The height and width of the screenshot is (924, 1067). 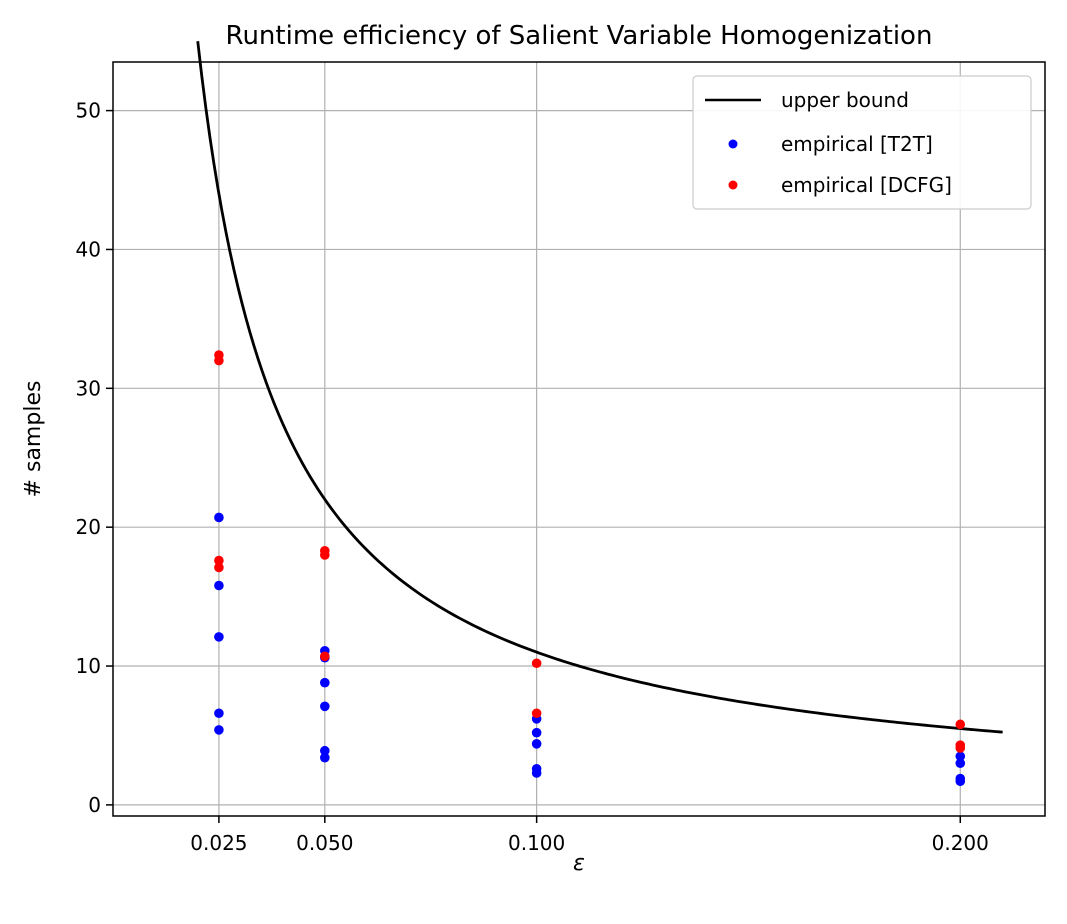 I want to click on legend-label-t2t: empirical [T2T], so click(x=857, y=144).